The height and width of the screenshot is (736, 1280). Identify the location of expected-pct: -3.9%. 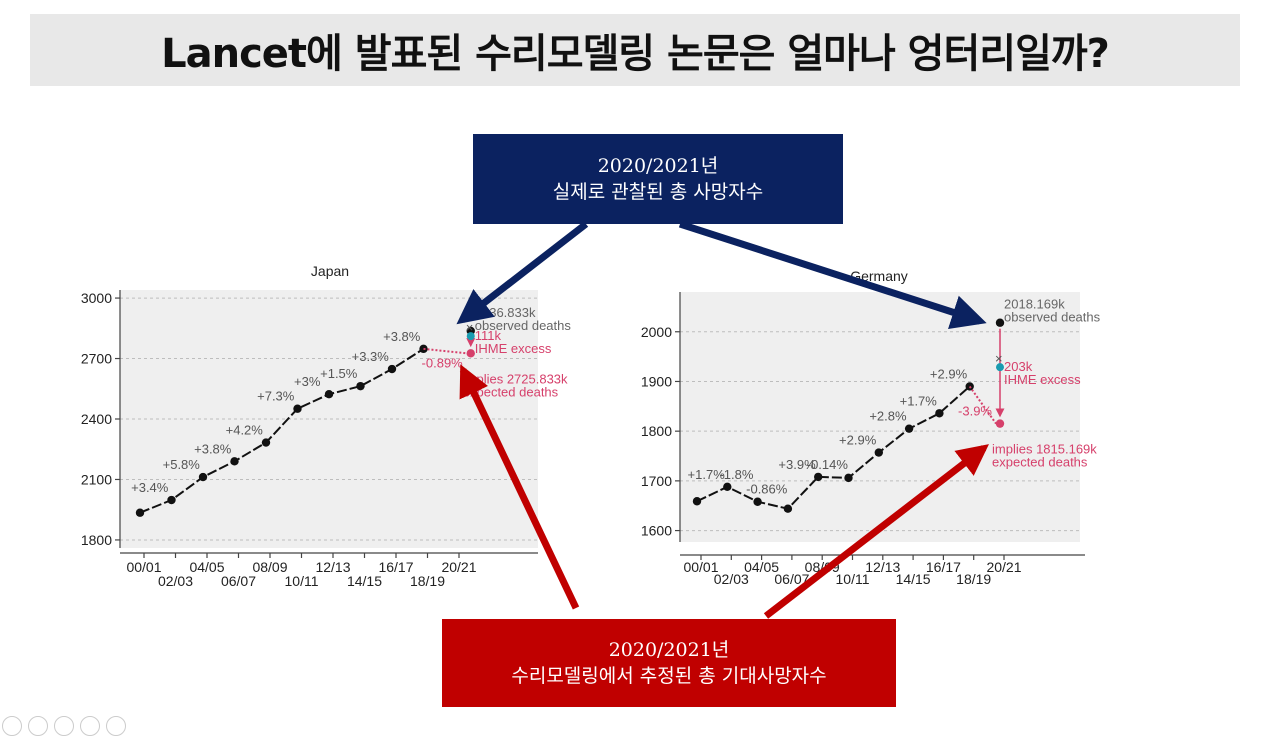
(975, 411).